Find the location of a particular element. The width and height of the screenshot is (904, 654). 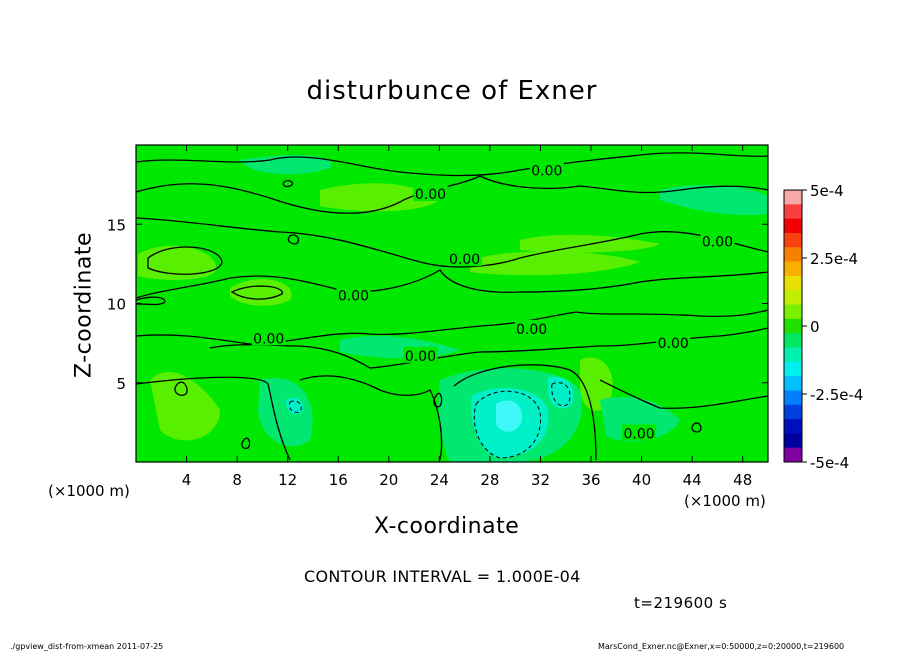

y-tick-label: 15 is located at coordinates (116, 225).